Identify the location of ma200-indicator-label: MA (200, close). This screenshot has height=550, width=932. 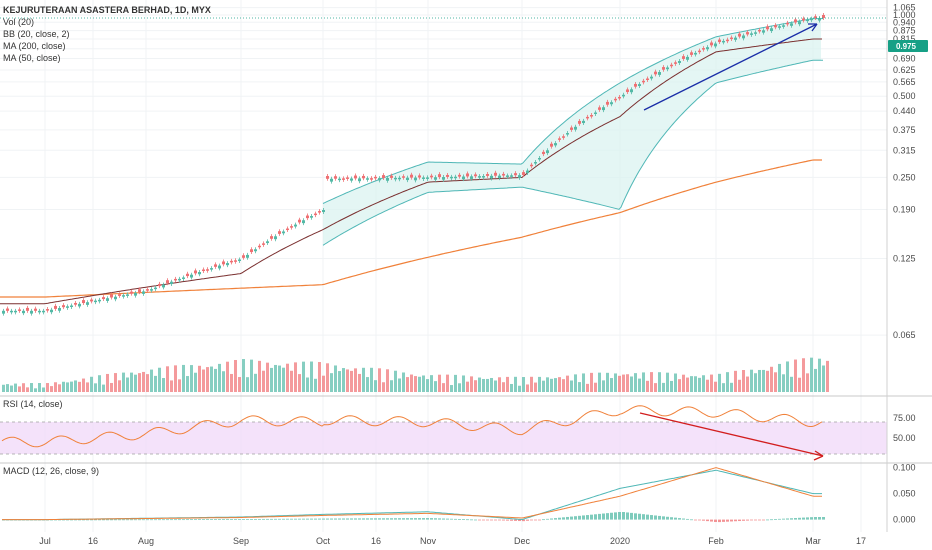
(34, 46).